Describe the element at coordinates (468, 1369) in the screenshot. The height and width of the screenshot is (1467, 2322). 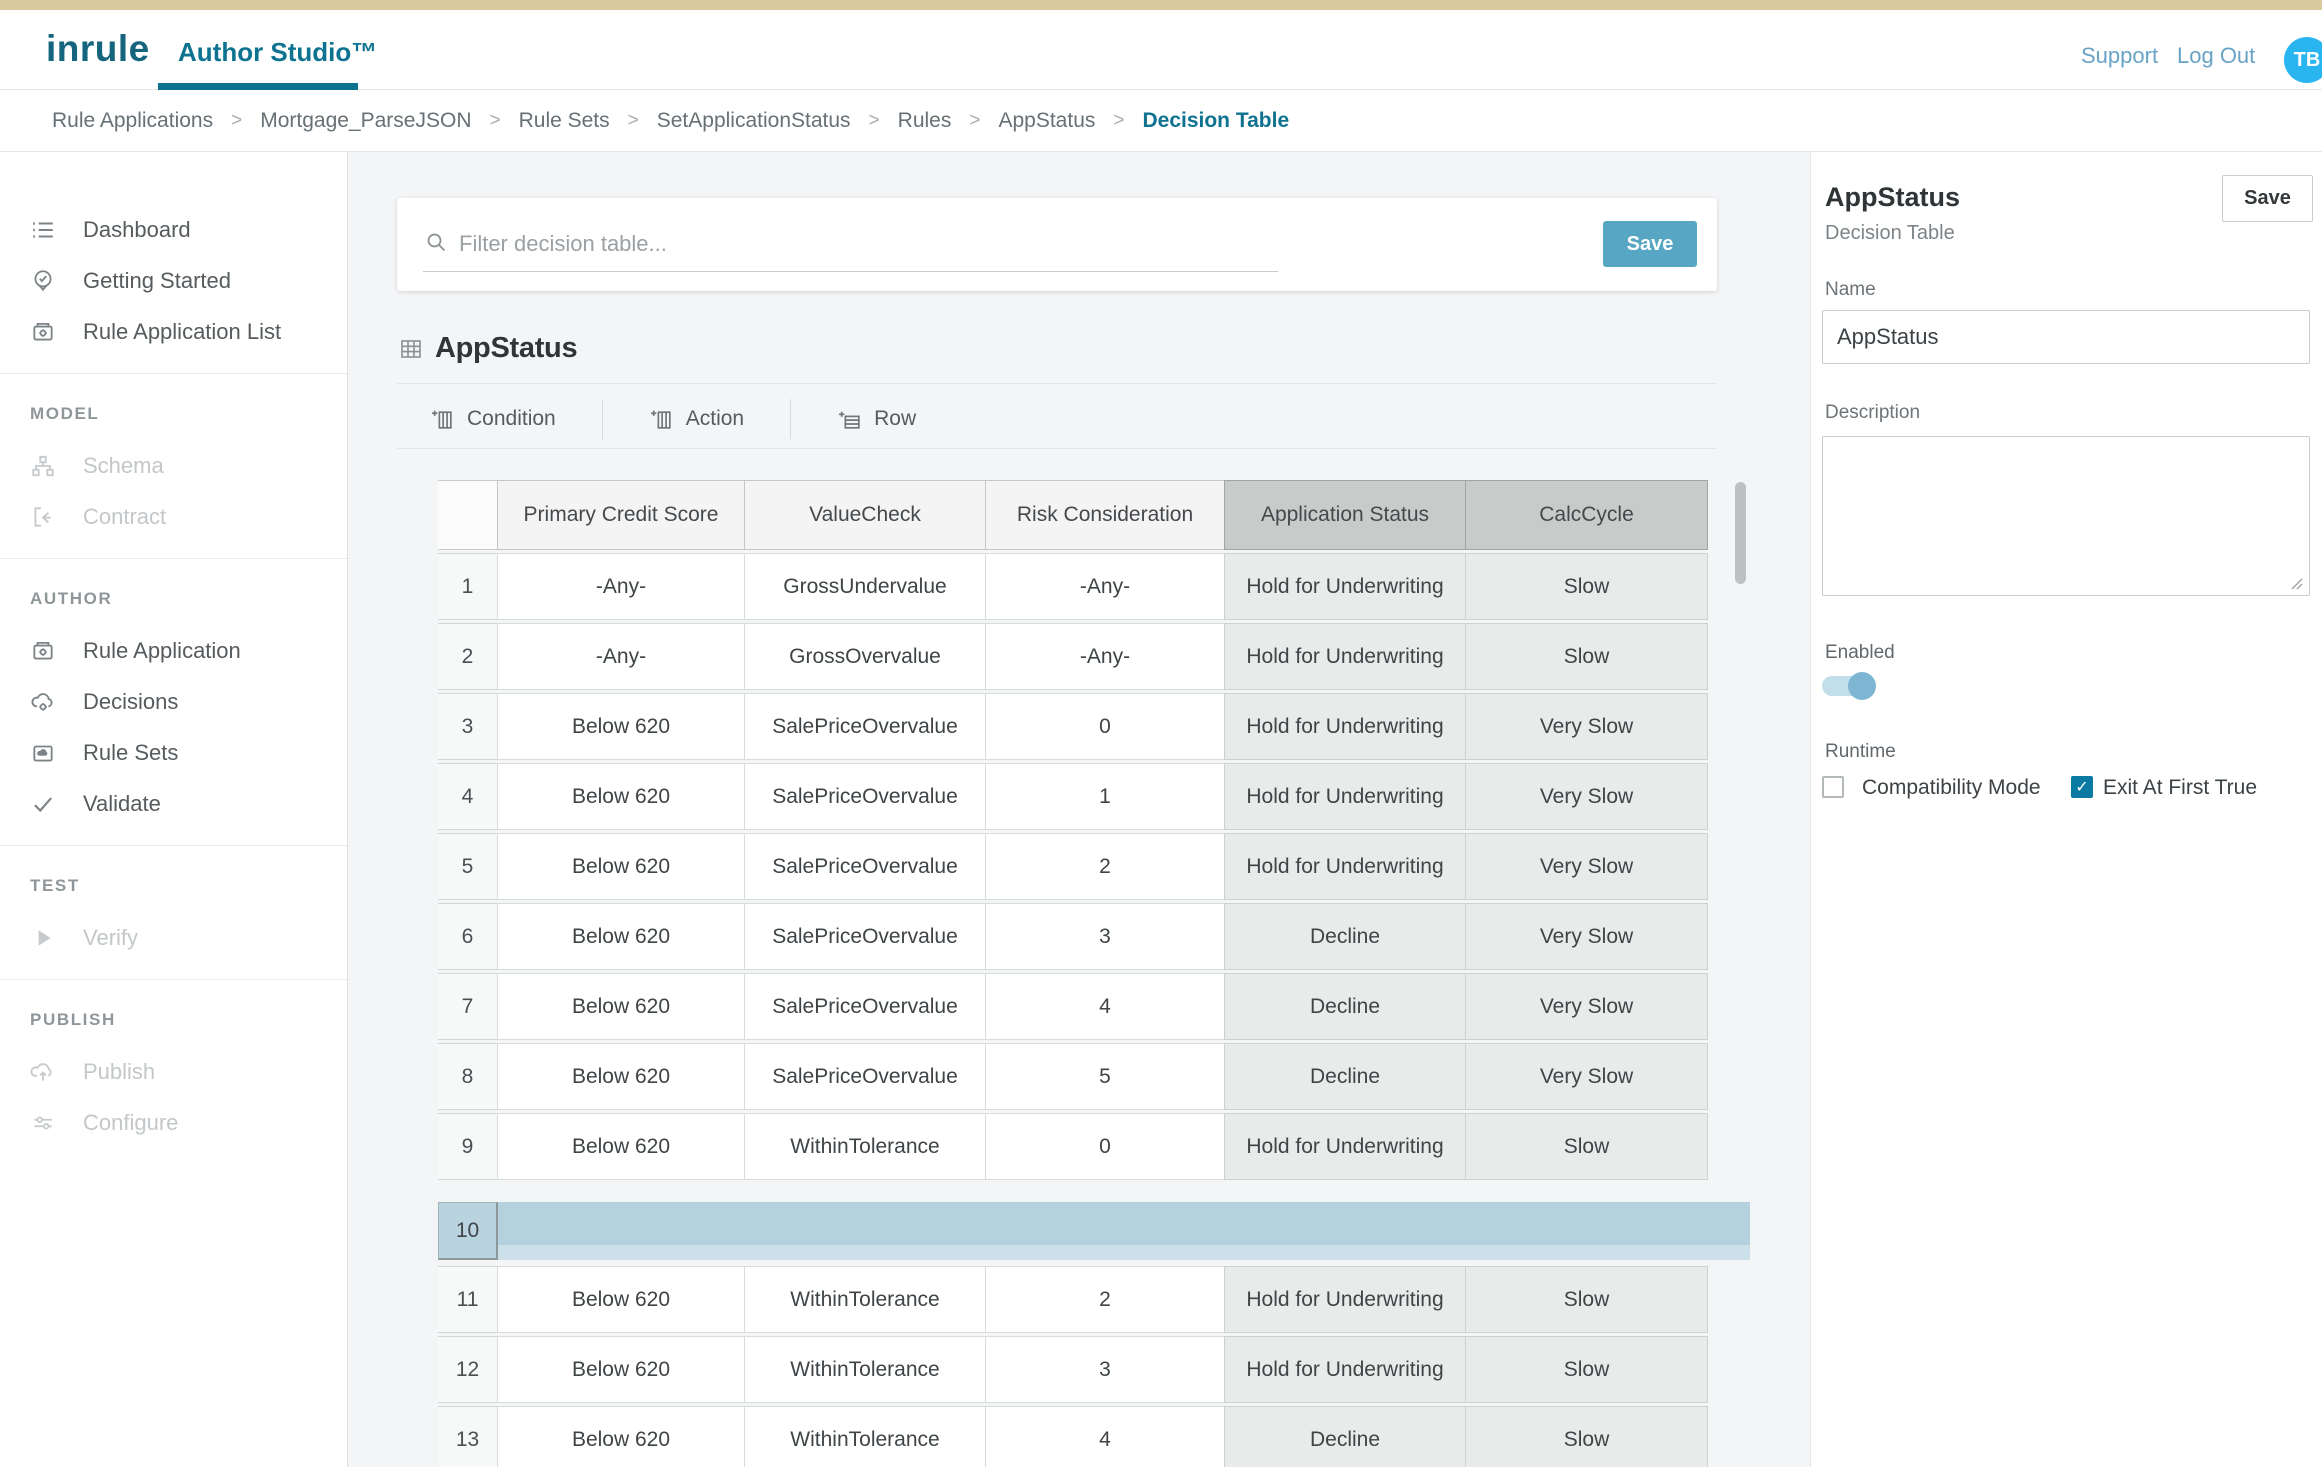
I see `row-number-cell: 12` at that location.